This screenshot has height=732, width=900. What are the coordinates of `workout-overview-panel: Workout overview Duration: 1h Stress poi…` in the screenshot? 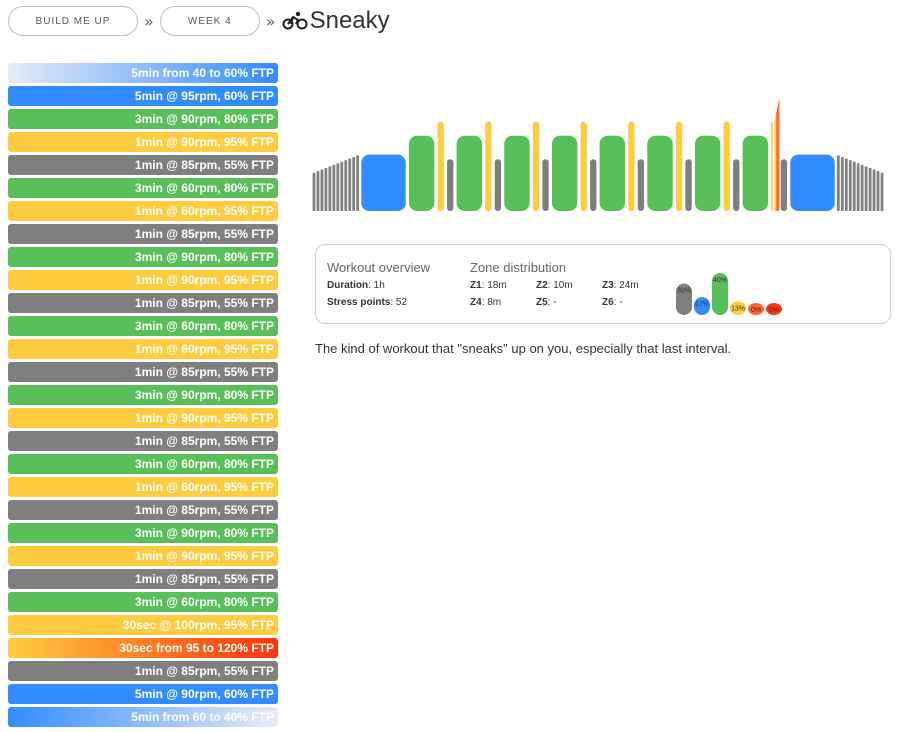 It's located at (603, 284).